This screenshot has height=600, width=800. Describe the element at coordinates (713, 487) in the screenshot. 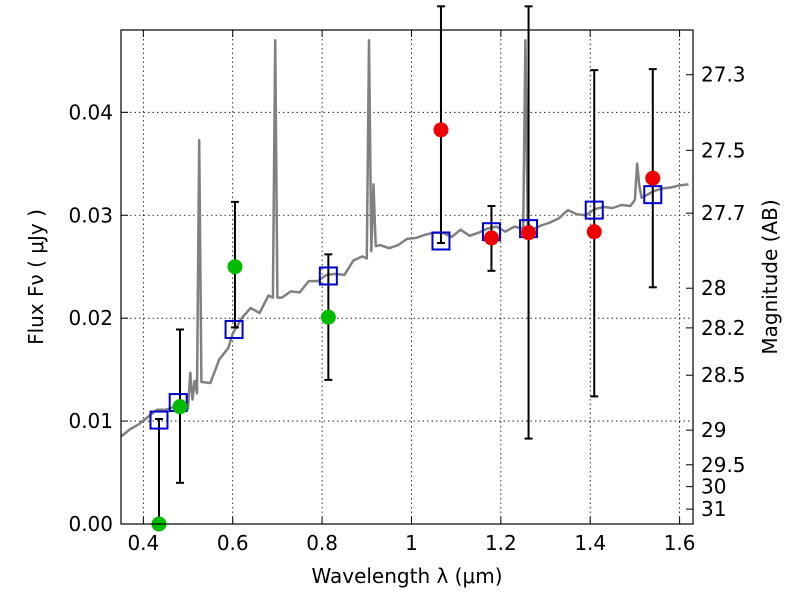

I see `mag-tick-label: 30` at that location.